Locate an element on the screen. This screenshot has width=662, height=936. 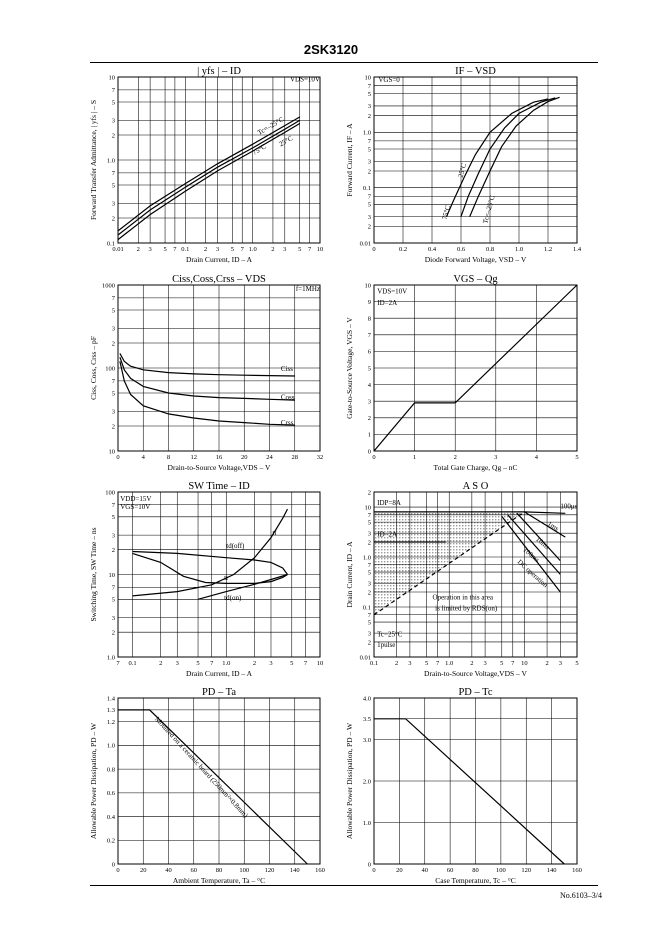
x-axis-label: Ambient Temperature, Ta – °C is located at coordinates (219, 880).